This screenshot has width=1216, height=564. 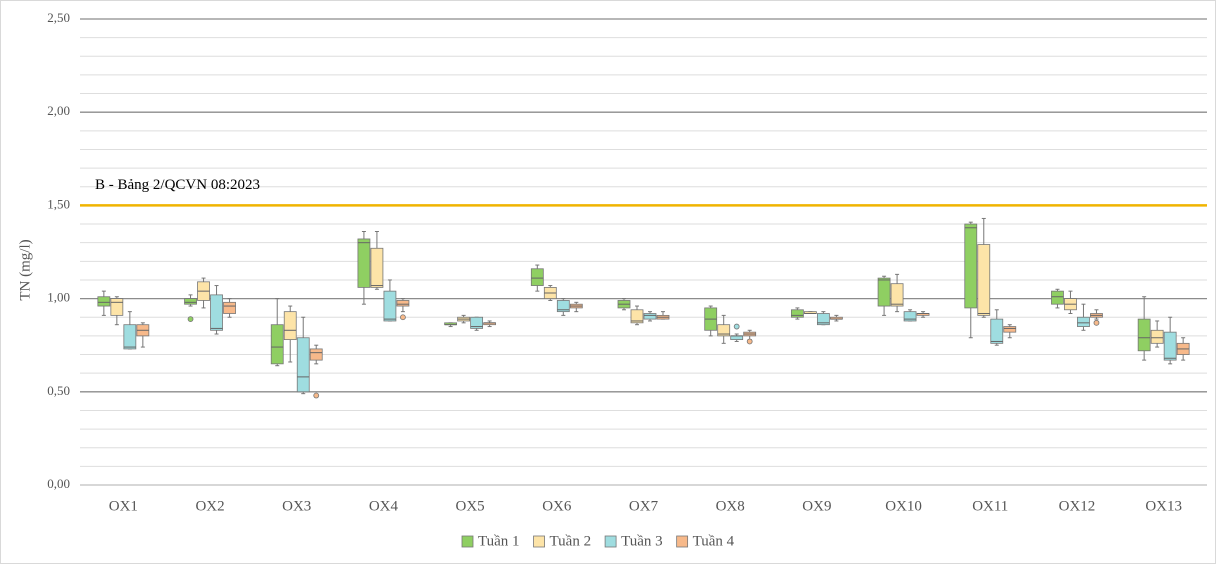 What do you see at coordinates (903, 506) in the screenshot?
I see `x-tick-label: OX10` at bounding box center [903, 506].